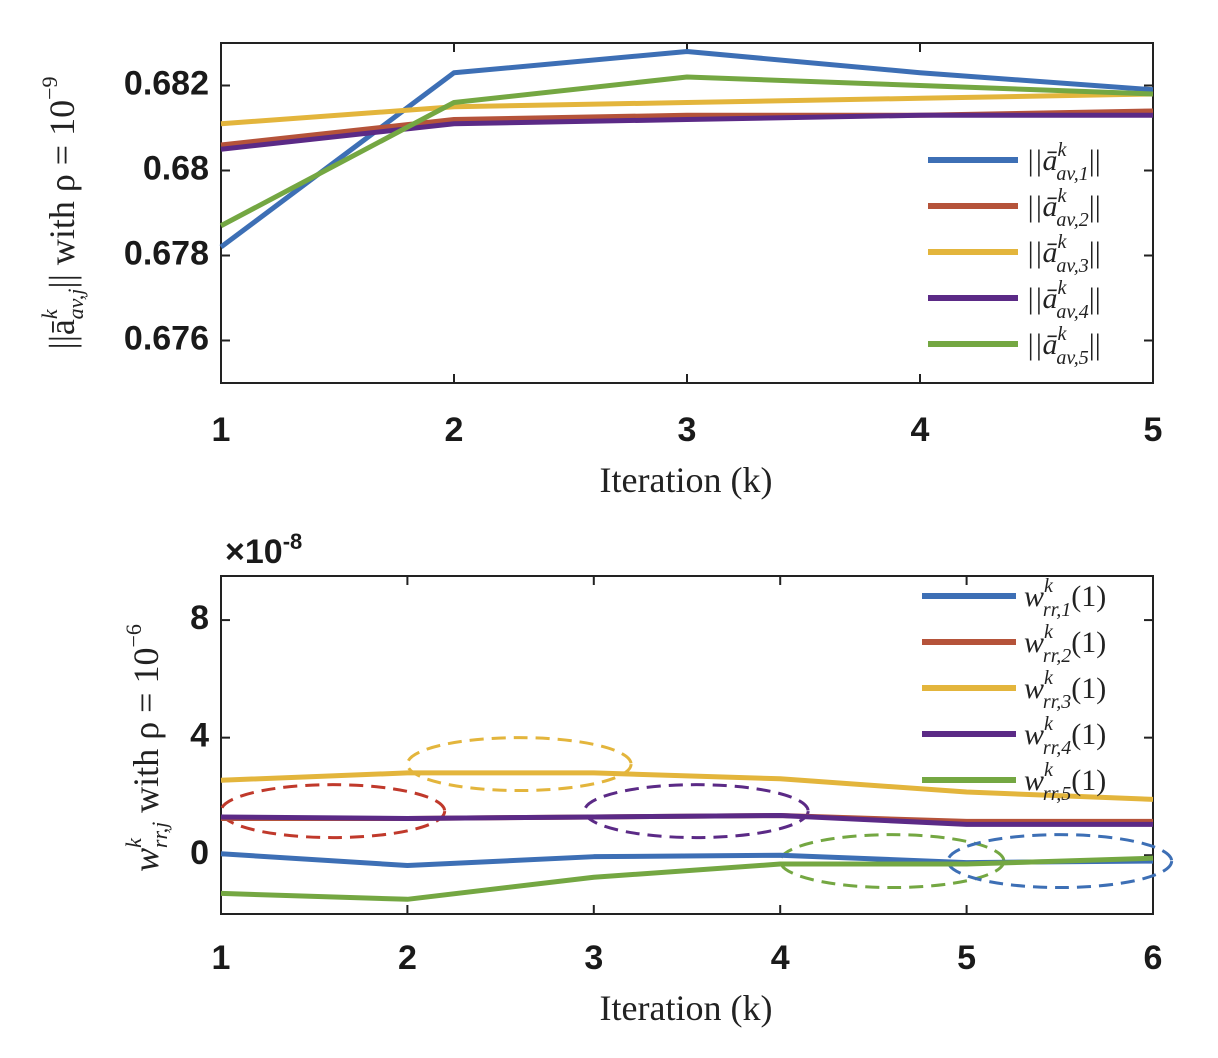  I want to click on y-tick-label: 0.682, so click(166, 83).